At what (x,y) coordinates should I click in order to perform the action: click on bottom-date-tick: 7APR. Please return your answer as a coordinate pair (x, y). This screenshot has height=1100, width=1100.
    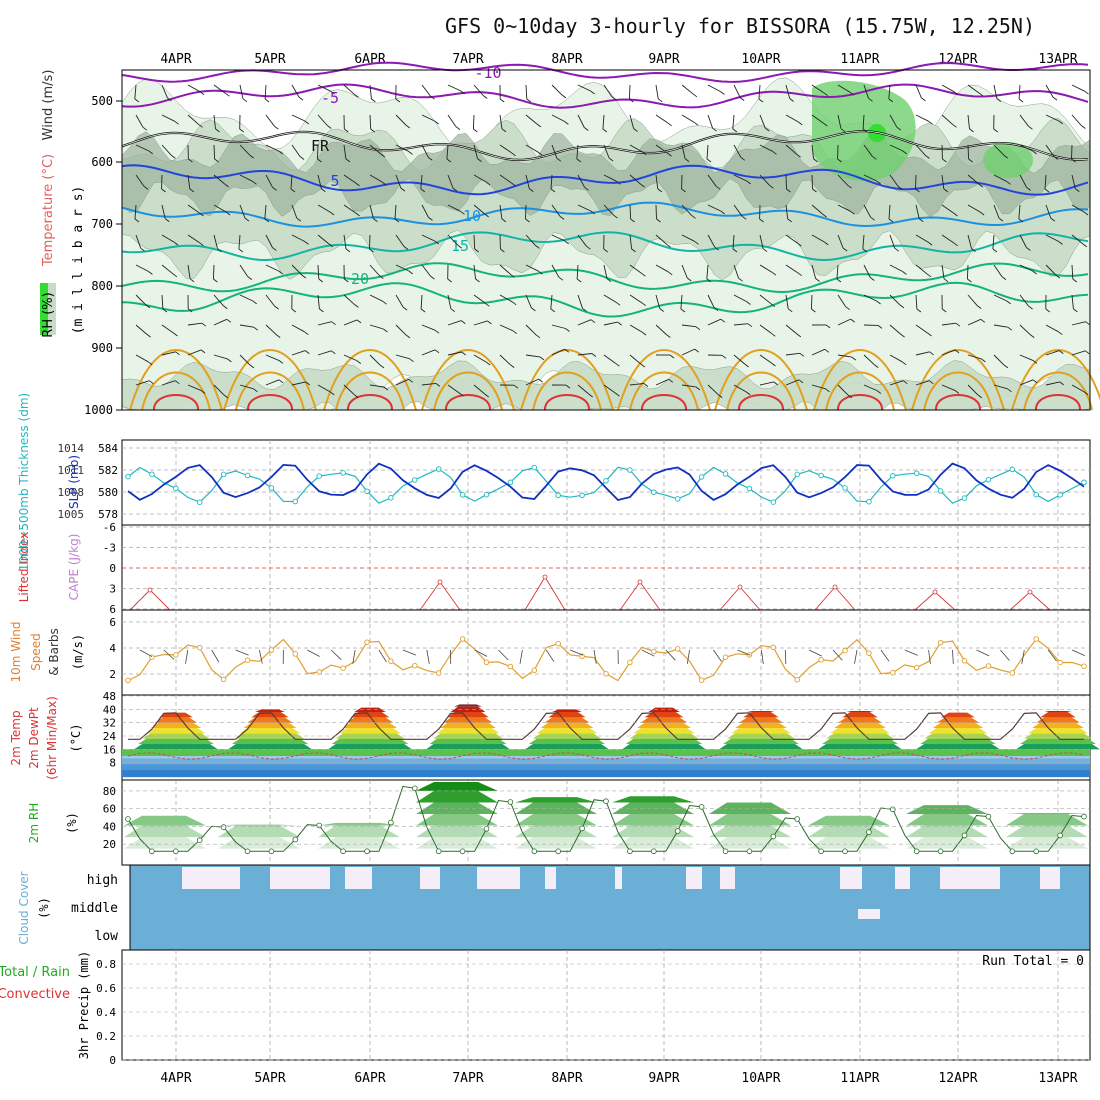
    Looking at the image, I should click on (467, 1078).